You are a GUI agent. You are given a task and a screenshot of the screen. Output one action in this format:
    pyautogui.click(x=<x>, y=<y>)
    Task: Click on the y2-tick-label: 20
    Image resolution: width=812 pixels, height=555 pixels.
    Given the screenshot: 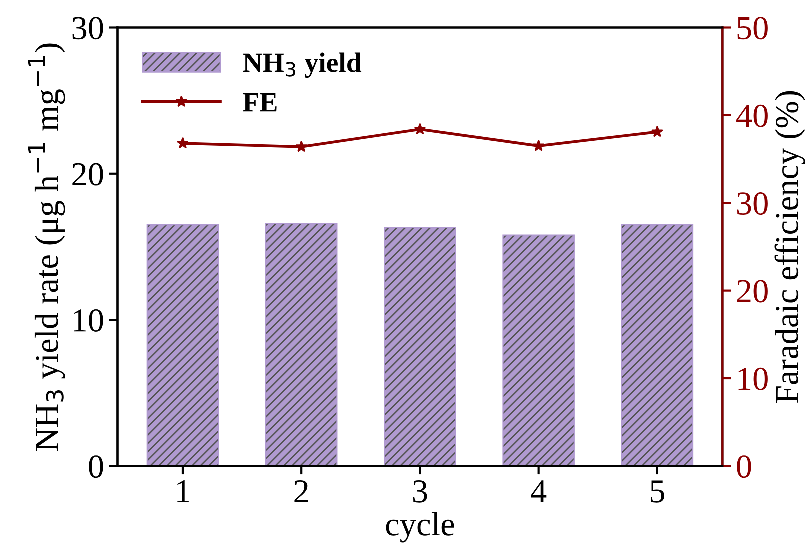 What is the action you would take?
    pyautogui.click(x=752, y=291)
    